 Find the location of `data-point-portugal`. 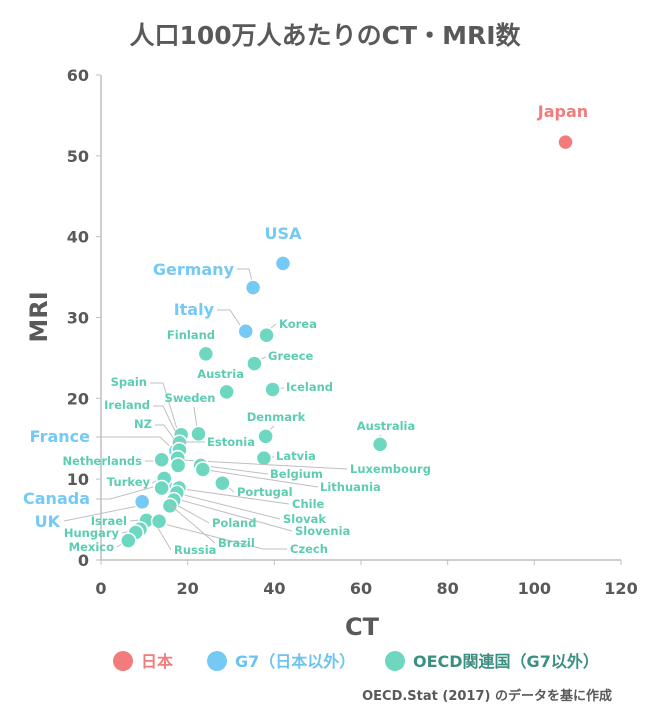

data-point-portugal is located at coordinates (222, 483).